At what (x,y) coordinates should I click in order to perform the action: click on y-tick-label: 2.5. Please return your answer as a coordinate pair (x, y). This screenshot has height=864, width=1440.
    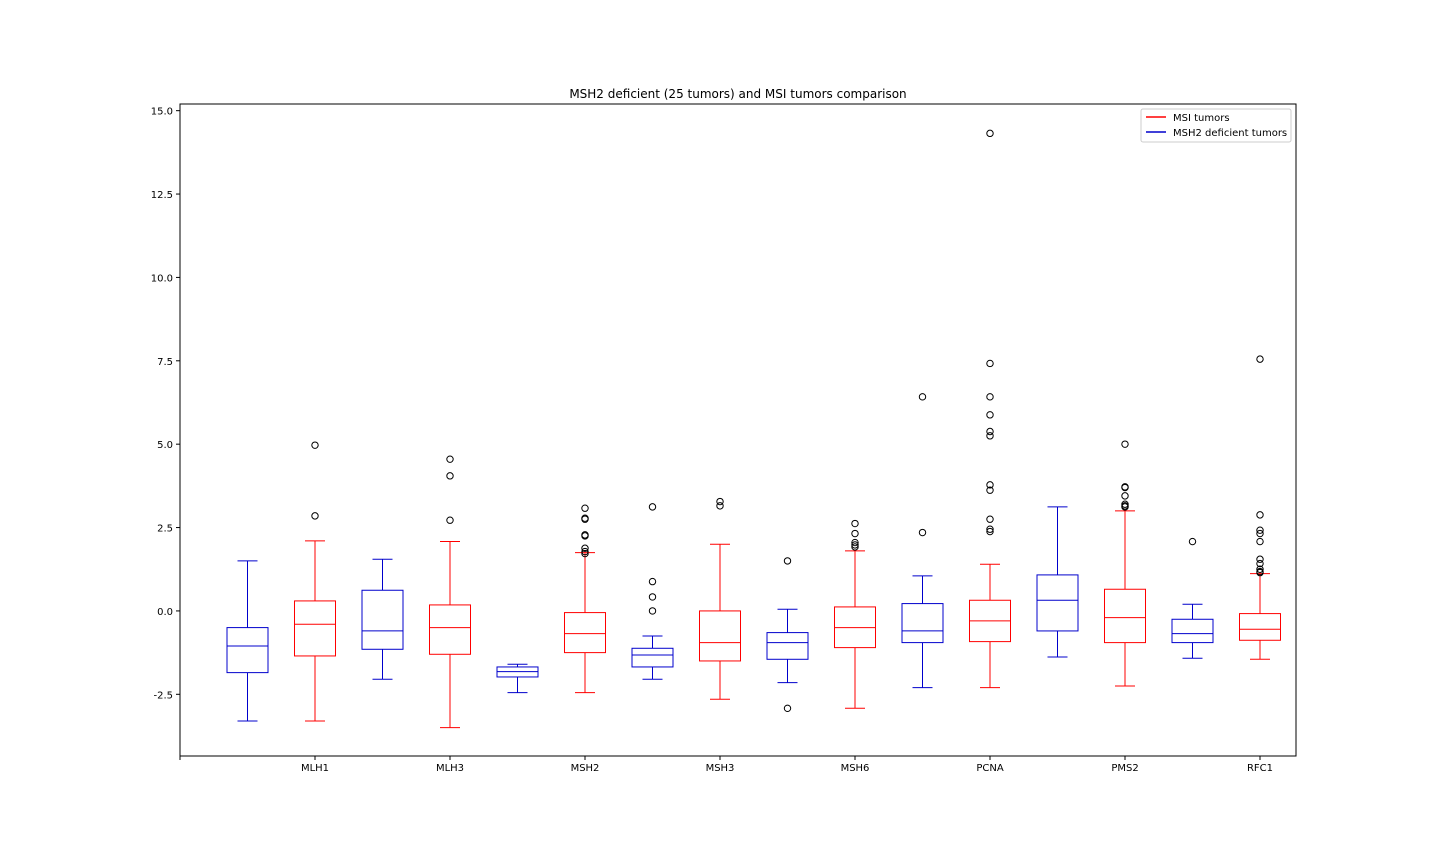
    Looking at the image, I should click on (165, 529).